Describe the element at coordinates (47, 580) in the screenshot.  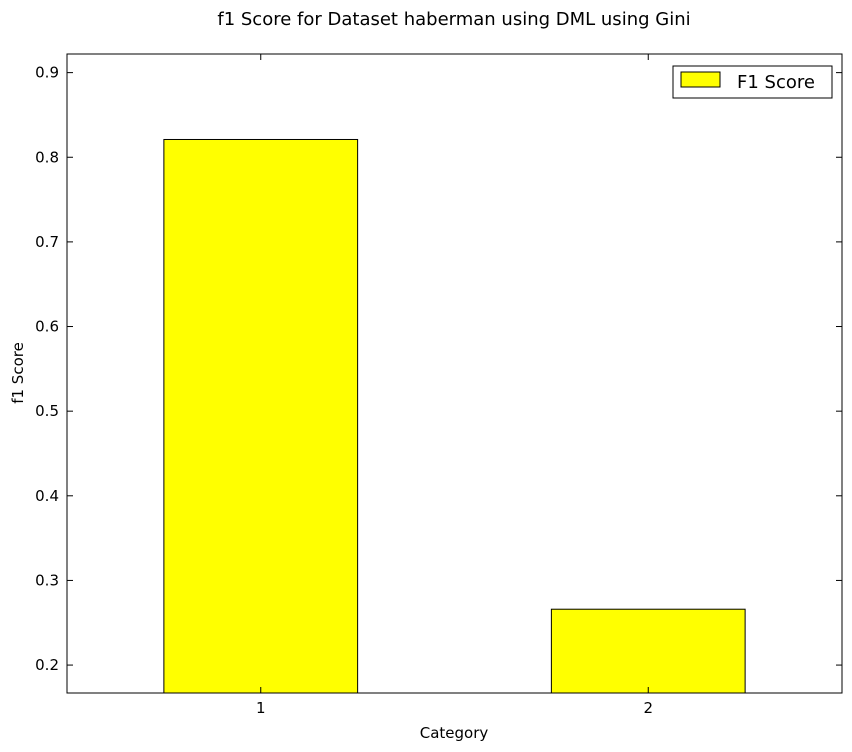
I see `y-tick-label: 0.3` at that location.